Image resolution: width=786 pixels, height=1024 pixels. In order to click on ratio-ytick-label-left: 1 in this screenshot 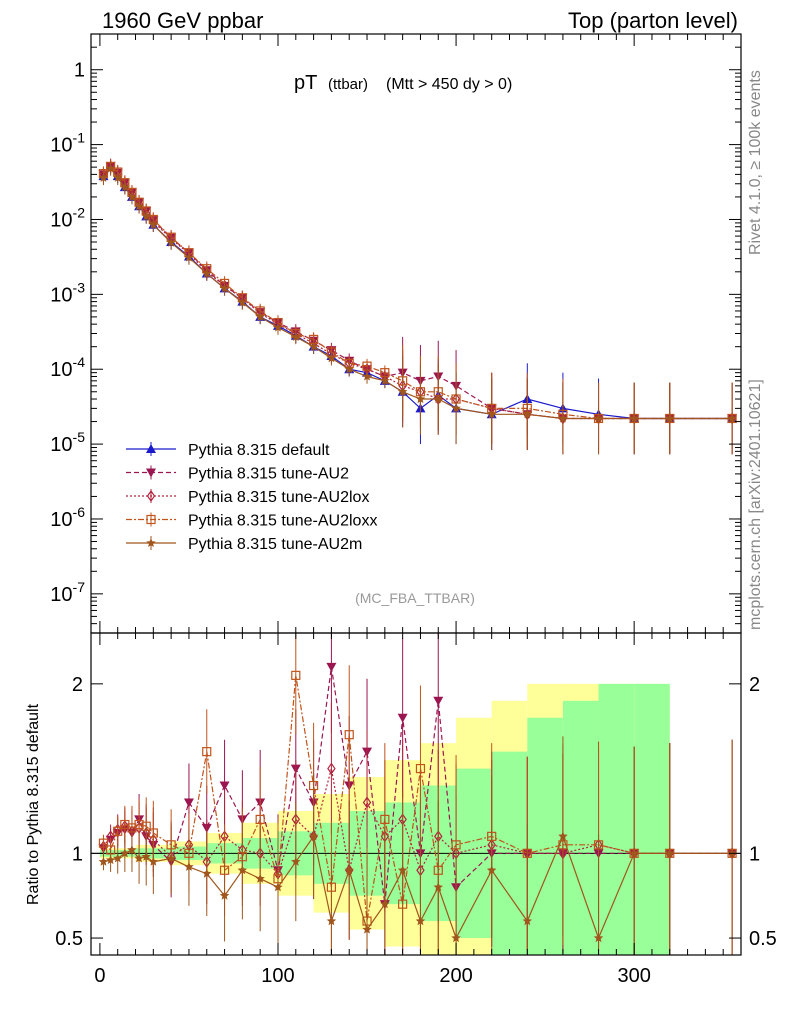, I will do `click(77, 854)`.